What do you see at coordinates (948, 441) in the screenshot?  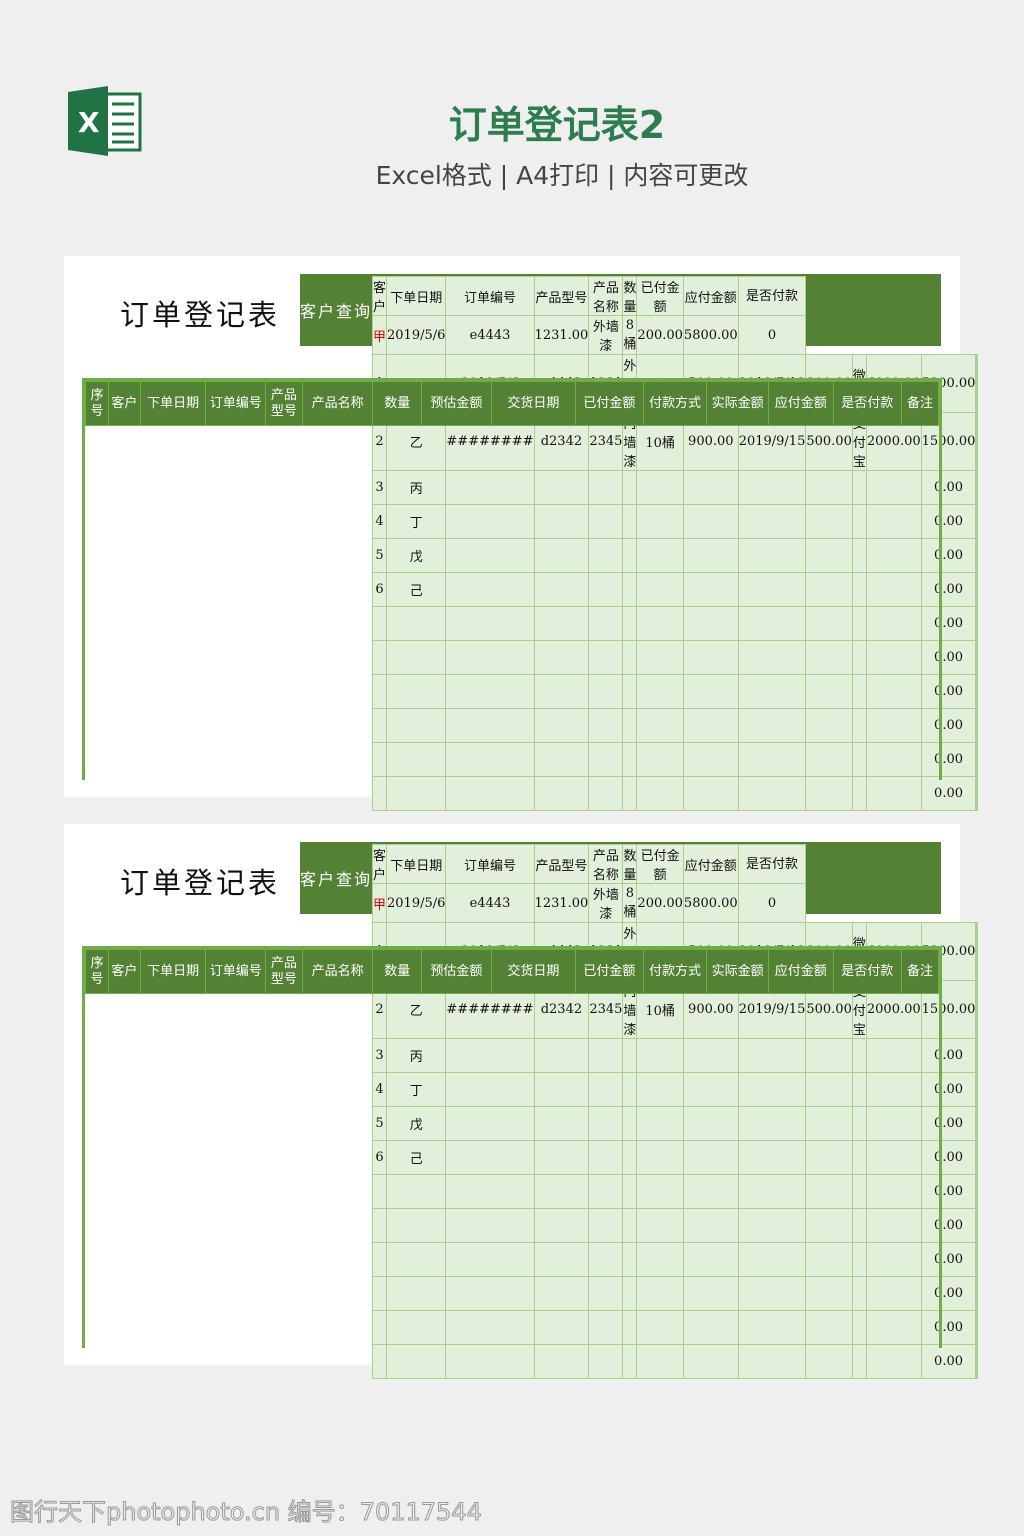 I see `table-cell: 1500.00` at bounding box center [948, 441].